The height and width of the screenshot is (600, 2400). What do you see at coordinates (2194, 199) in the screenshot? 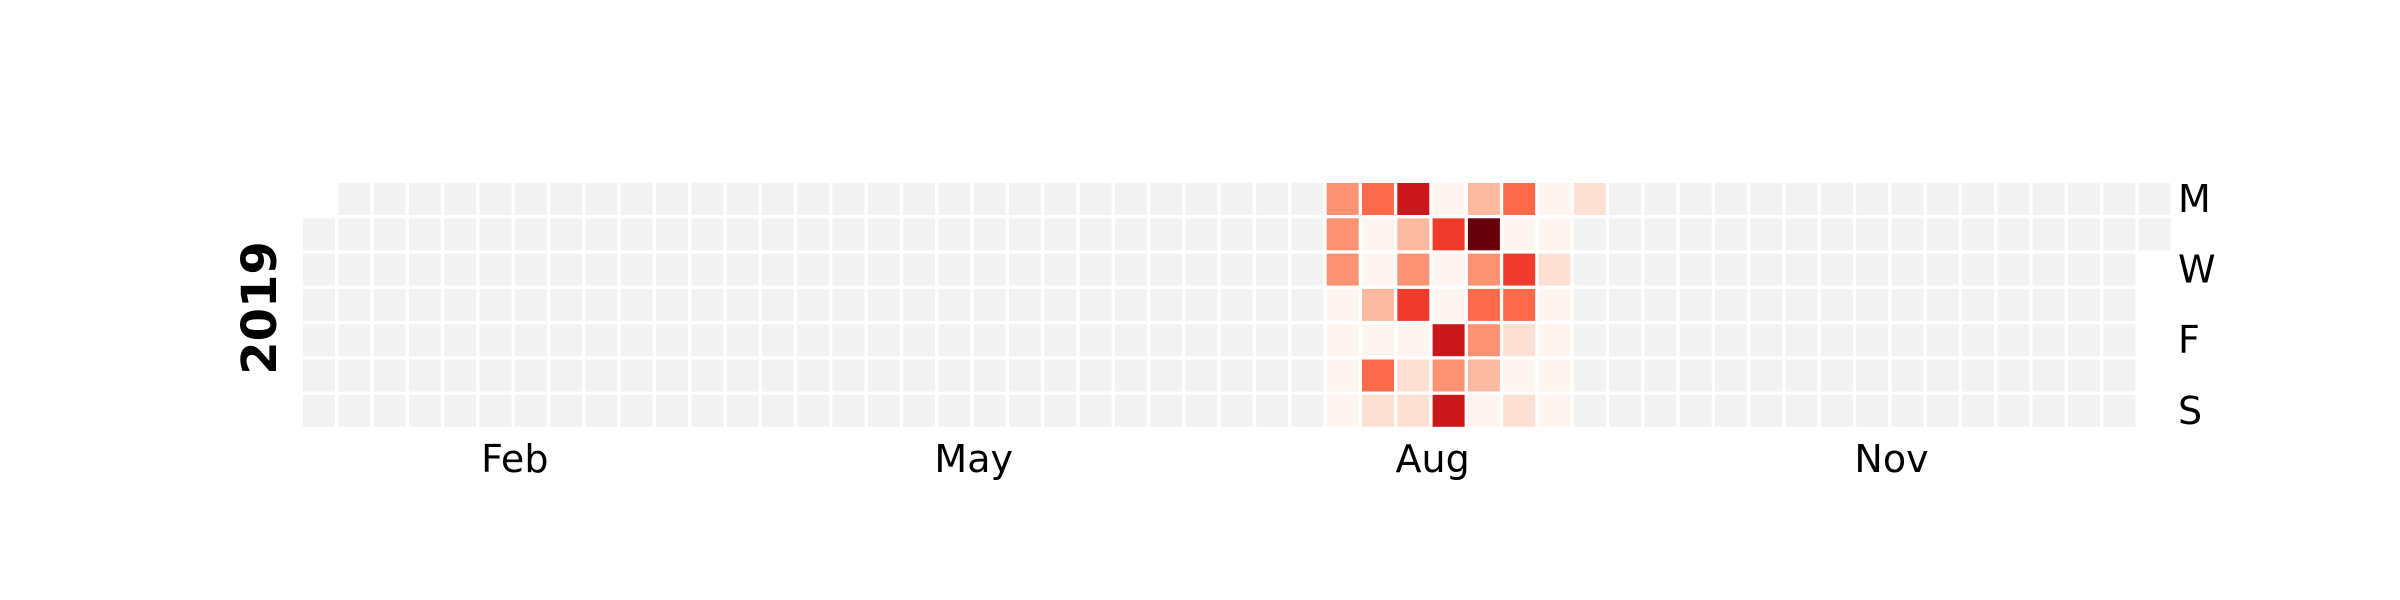
I see `day-label: M` at bounding box center [2194, 199].